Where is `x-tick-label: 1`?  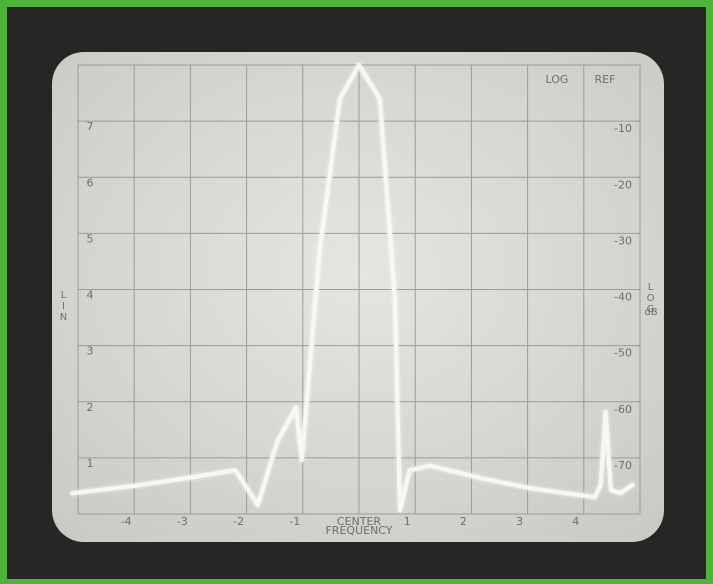 x-tick-label: 1 is located at coordinates (407, 521).